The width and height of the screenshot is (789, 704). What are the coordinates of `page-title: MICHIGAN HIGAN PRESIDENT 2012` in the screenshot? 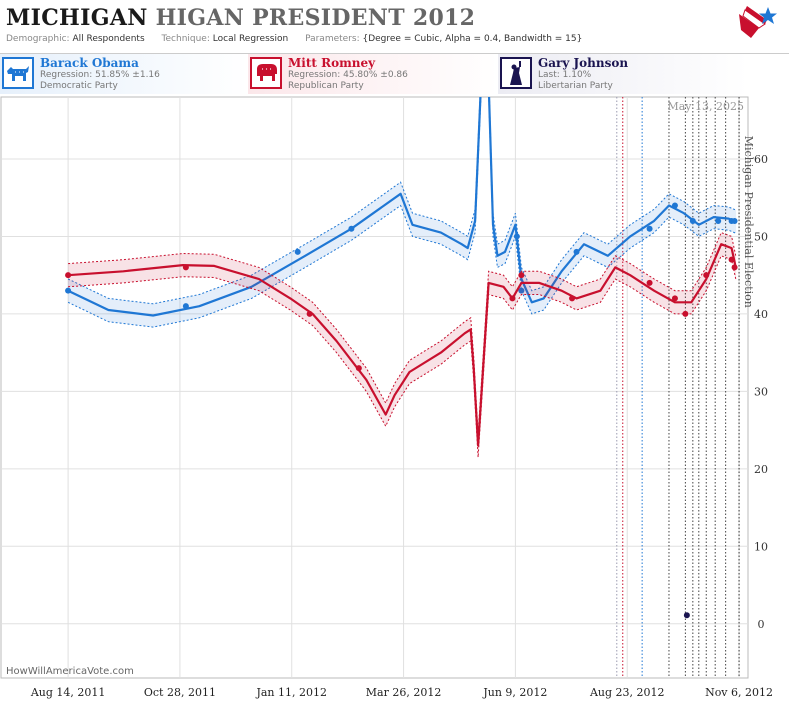 It's located at (240, 18).